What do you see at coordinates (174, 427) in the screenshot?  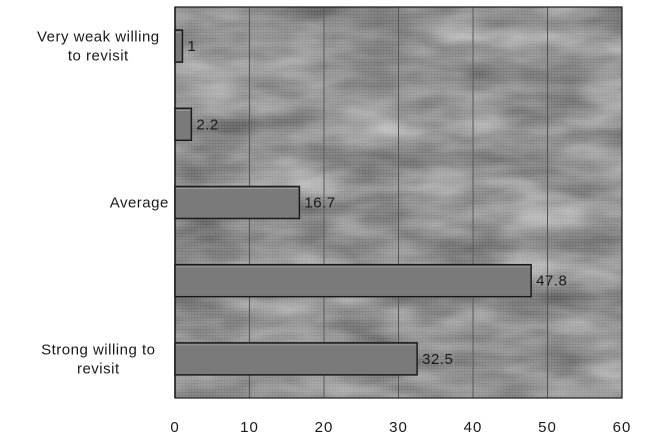 I see `x-tick-label: 0` at bounding box center [174, 427].